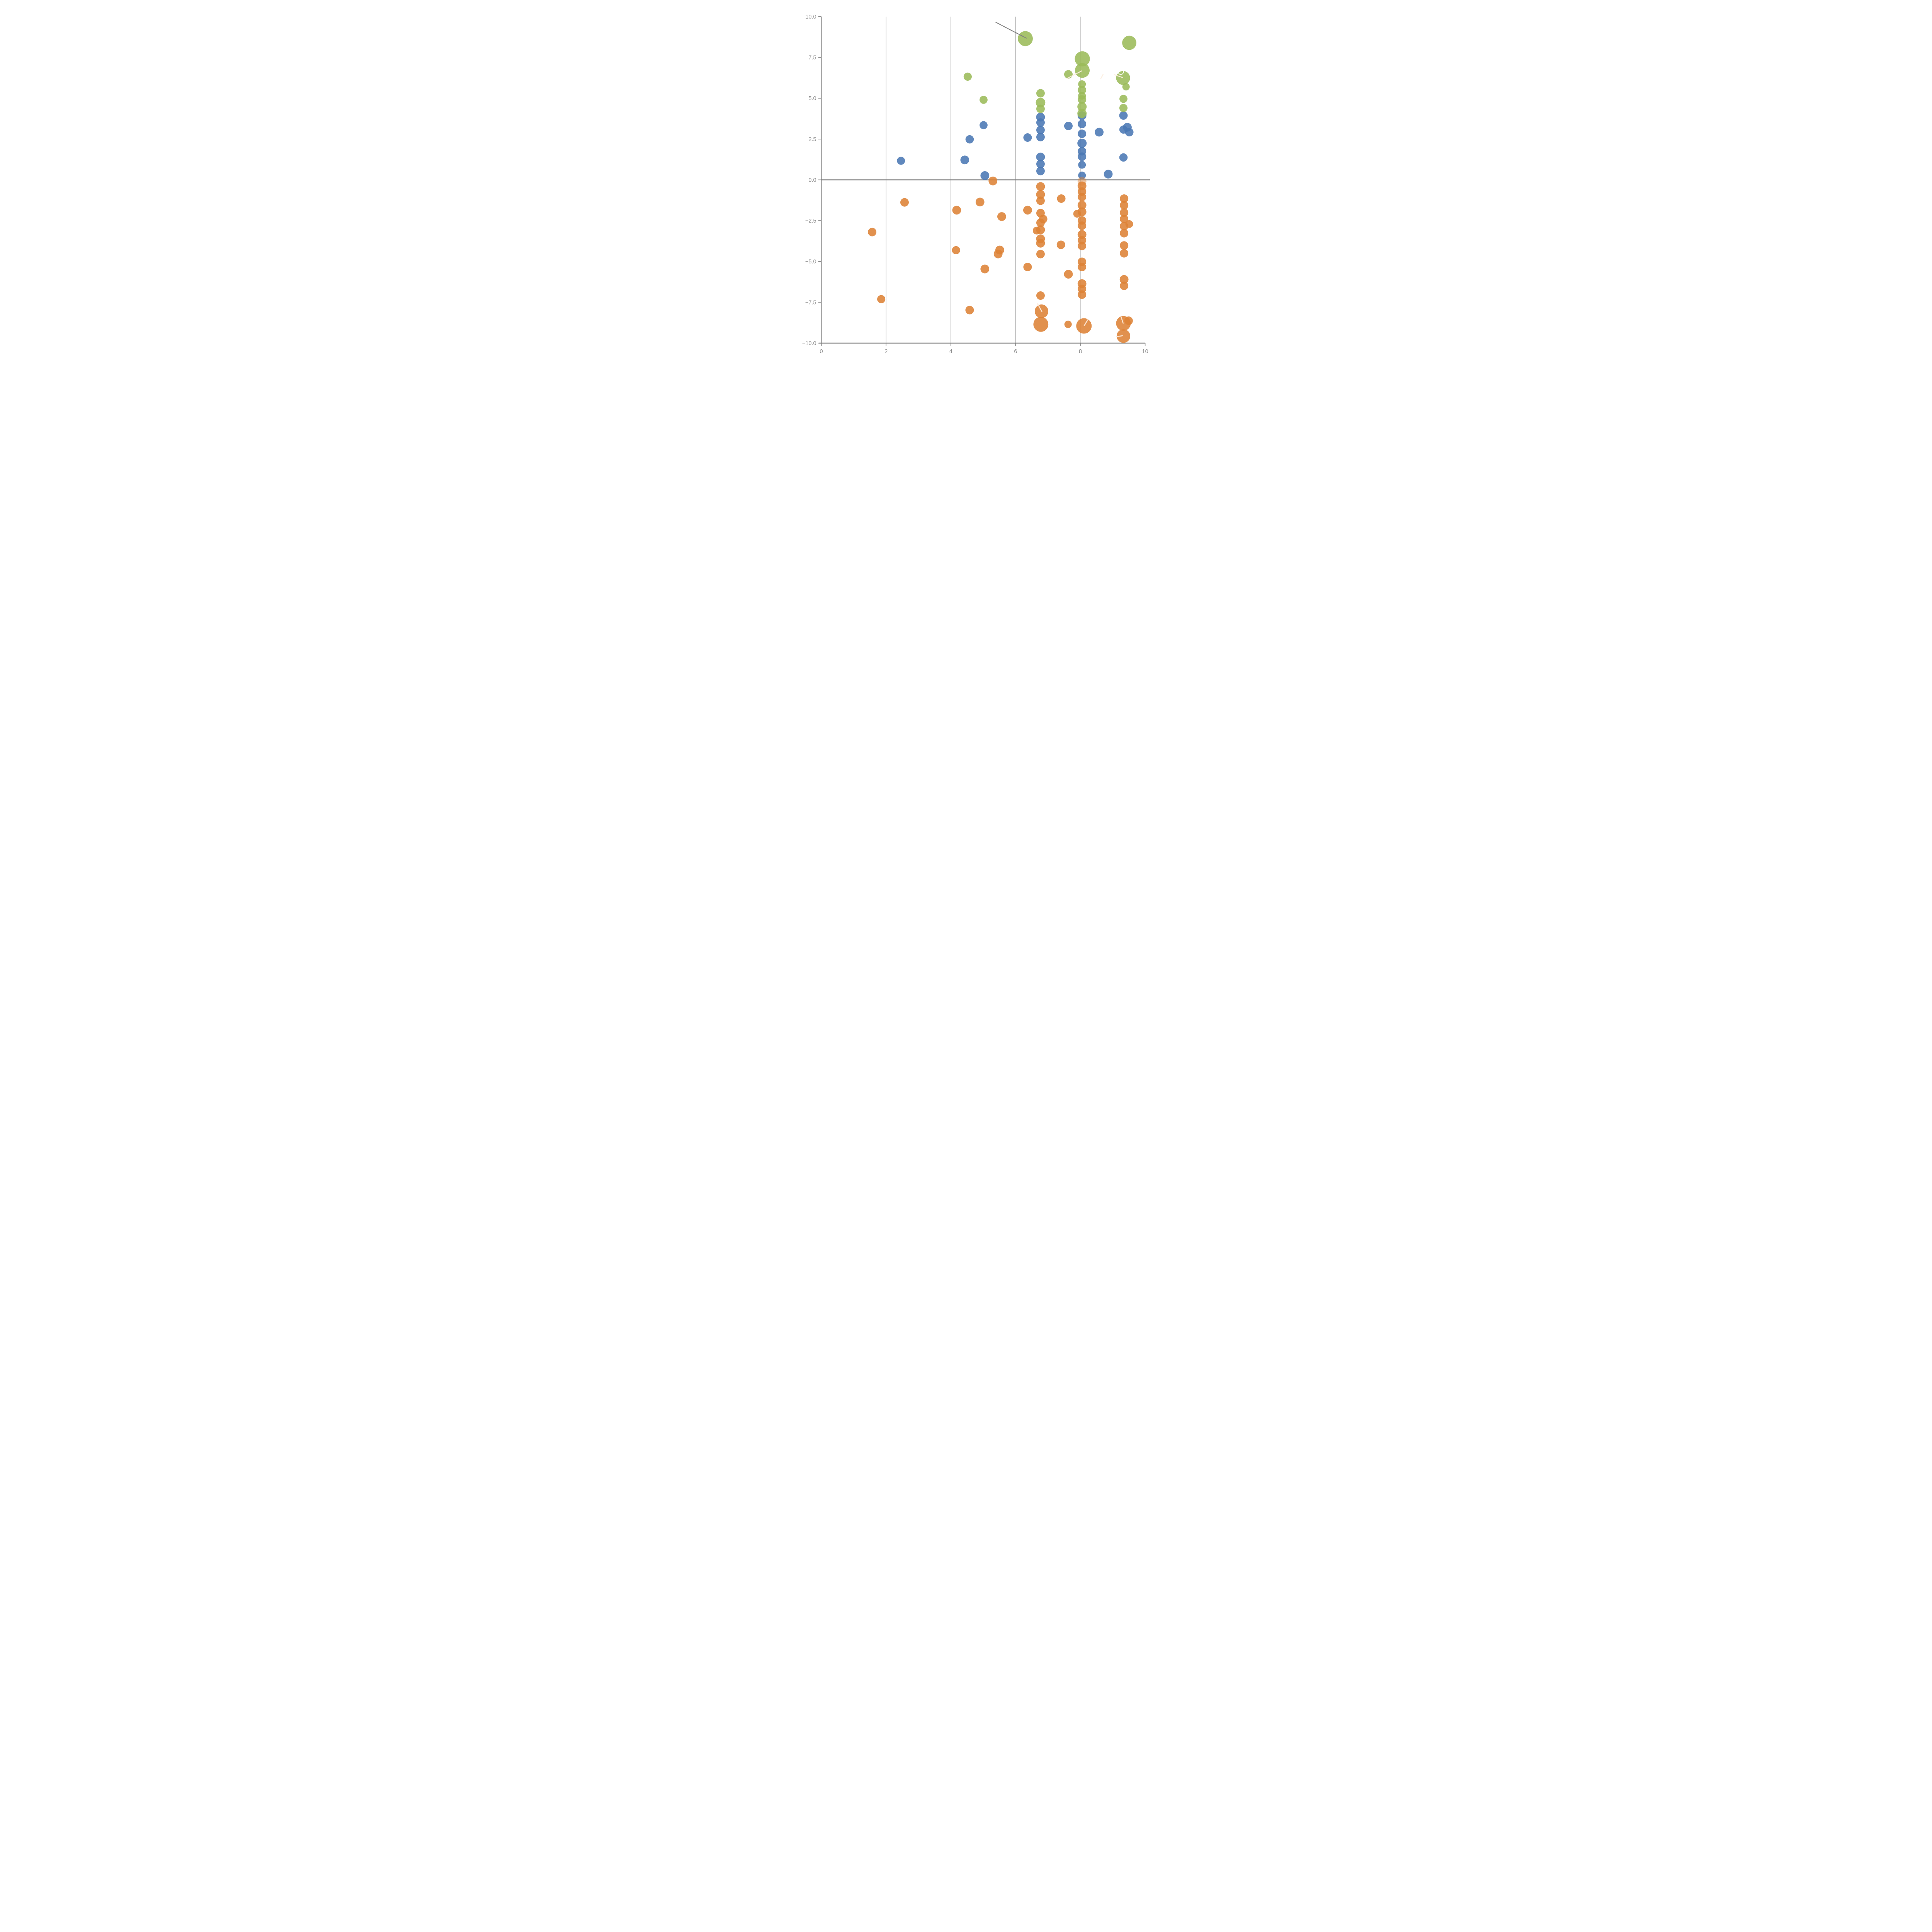 The image size is (1932, 1932). I want to click on x-tick-label: 2, so click(886, 352).